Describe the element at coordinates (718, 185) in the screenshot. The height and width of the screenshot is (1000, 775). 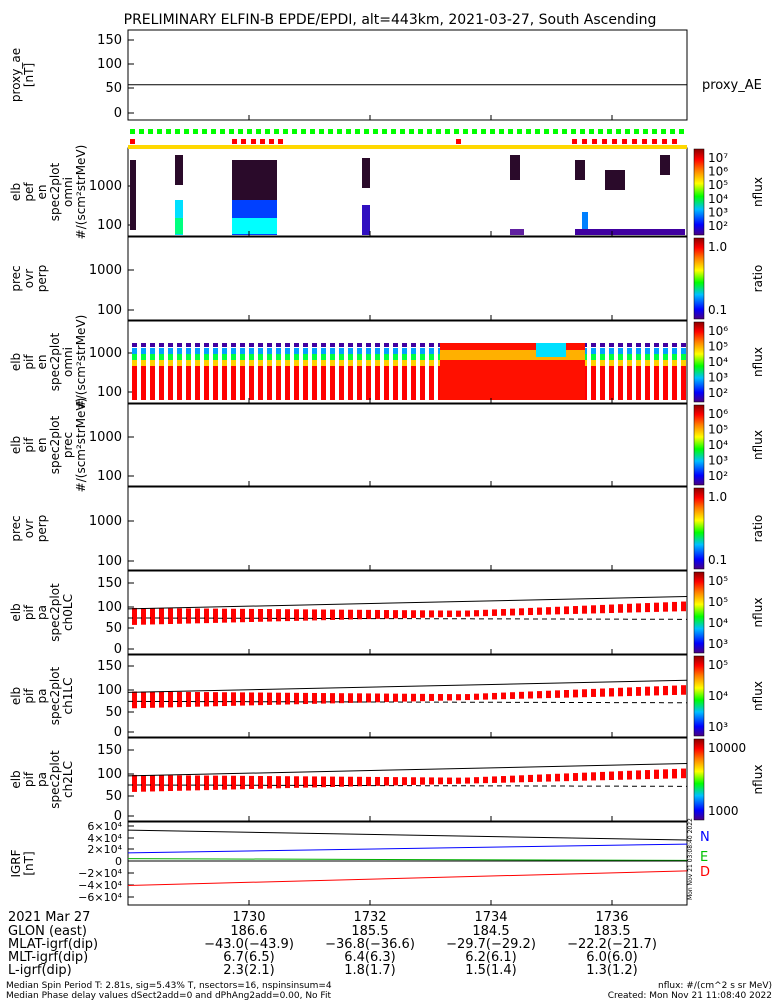
I see `colorbar-tick-epde_omni: 10⁵` at that location.